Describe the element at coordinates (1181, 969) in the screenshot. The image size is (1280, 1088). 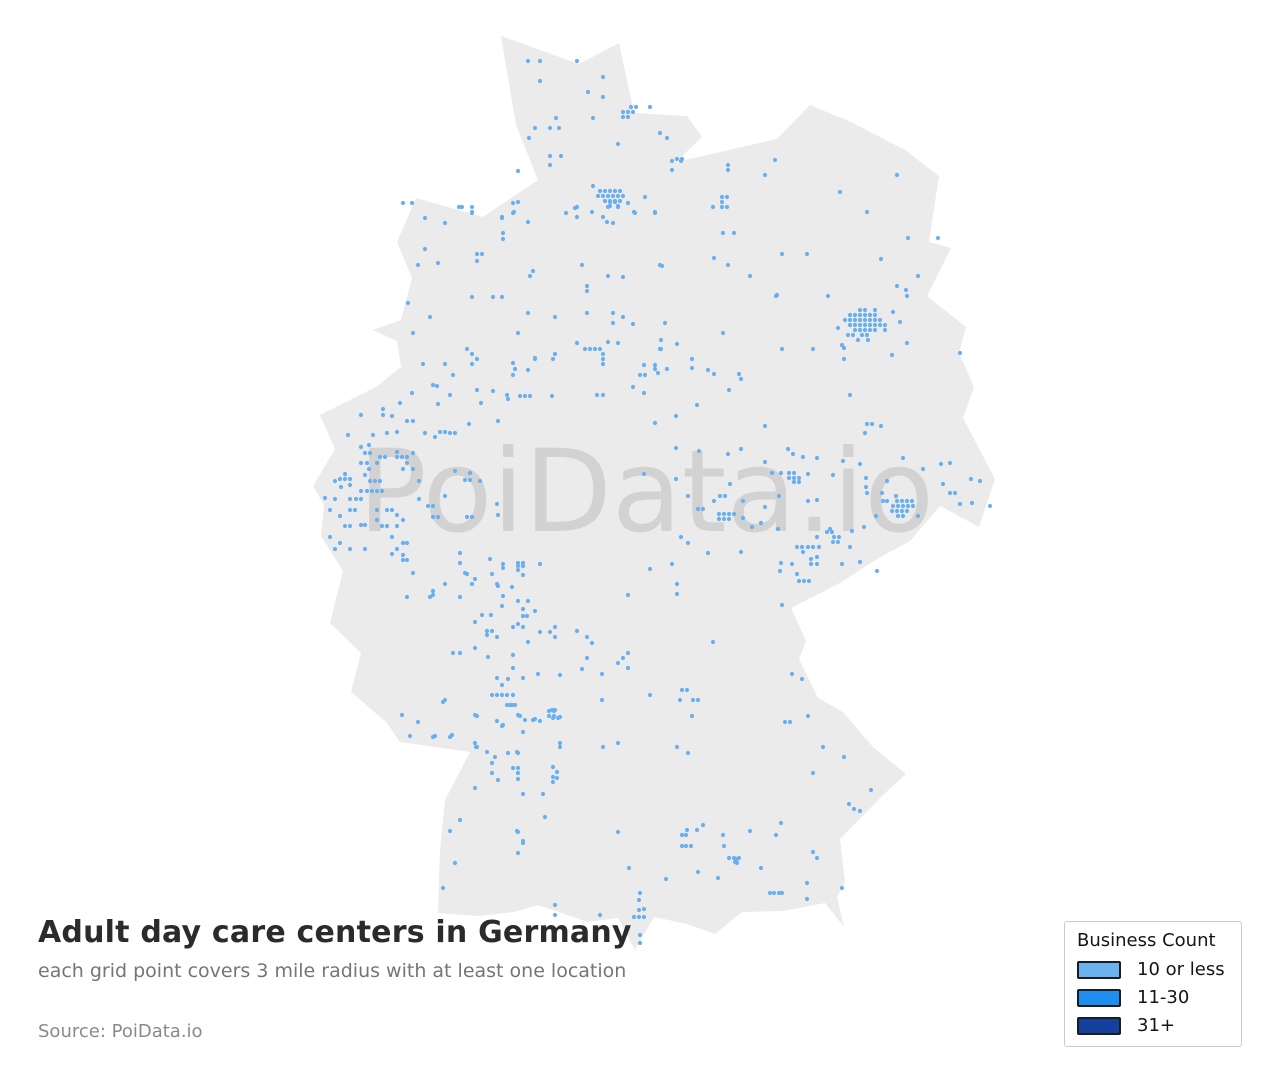
I see `legend-label-low: 10 or less` at that location.